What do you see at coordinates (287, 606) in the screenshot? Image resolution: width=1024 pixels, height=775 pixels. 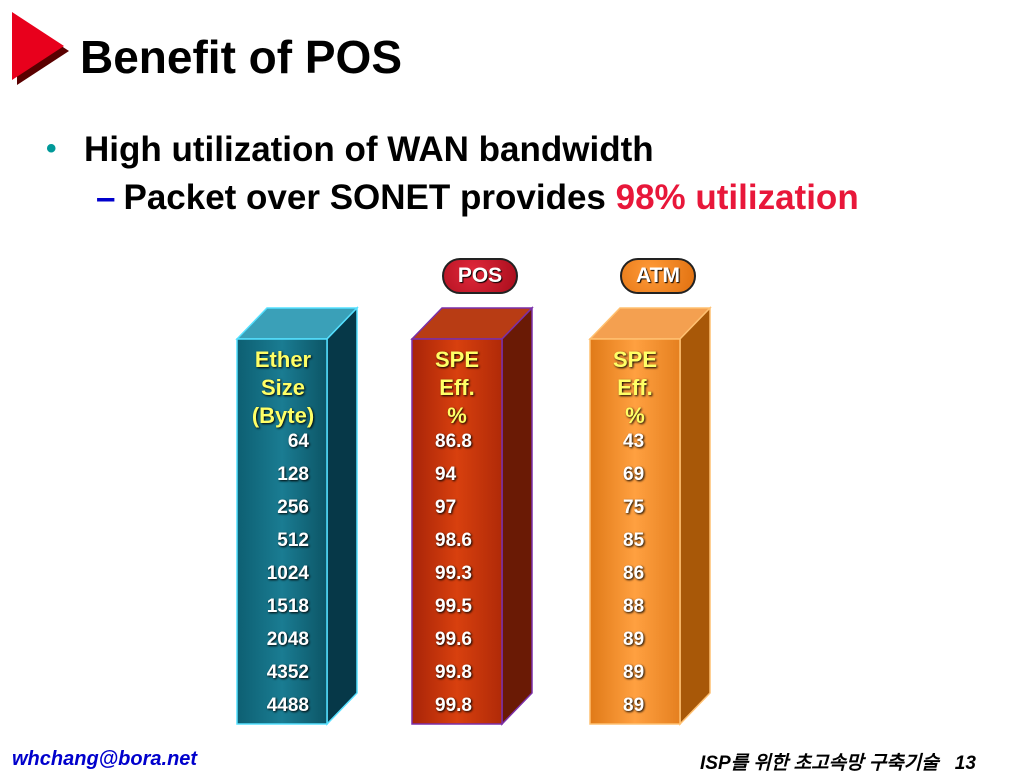 I see `ether-value-cell: 1518` at bounding box center [287, 606].